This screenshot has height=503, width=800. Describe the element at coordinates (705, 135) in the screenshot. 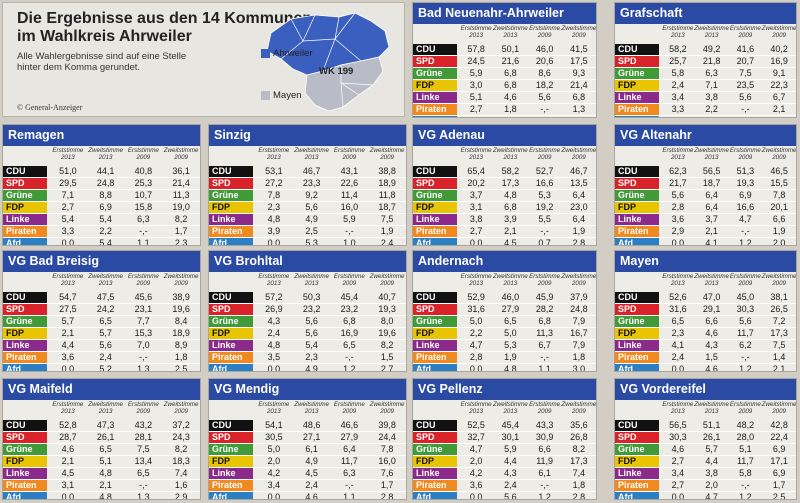

I see `municipality-name: VG Altenahr` at that location.